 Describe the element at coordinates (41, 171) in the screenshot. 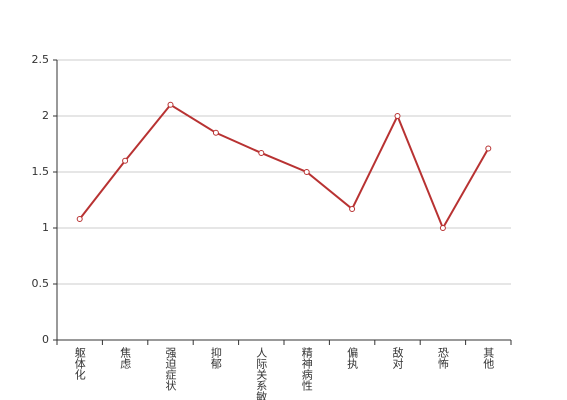

I see `y-tick-label: 1.5` at that location.